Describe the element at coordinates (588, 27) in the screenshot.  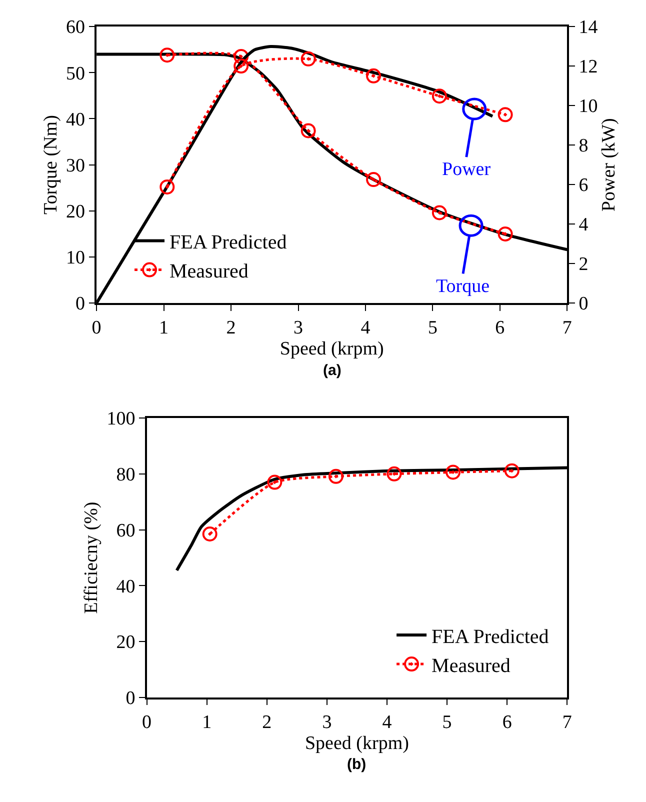
I see `y2-tick-label: 14` at that location.